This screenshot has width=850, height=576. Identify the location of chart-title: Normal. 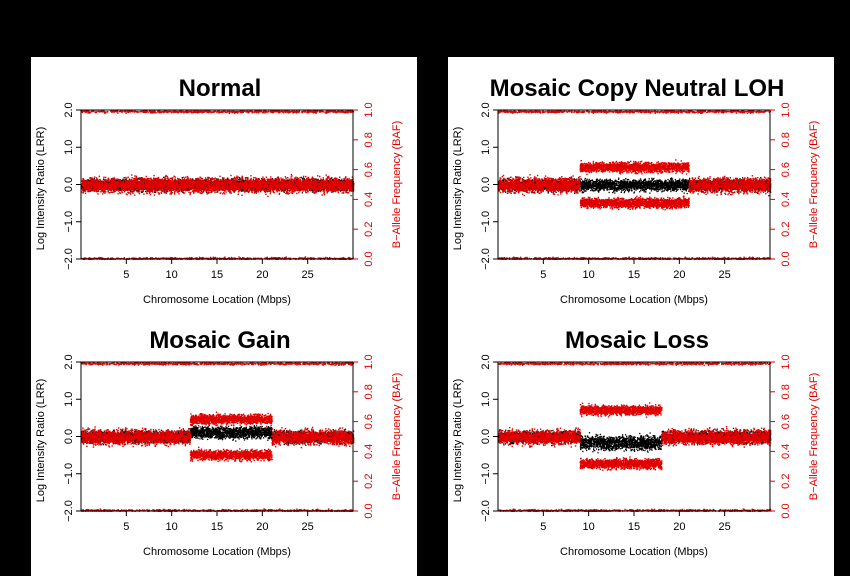
(220, 88).